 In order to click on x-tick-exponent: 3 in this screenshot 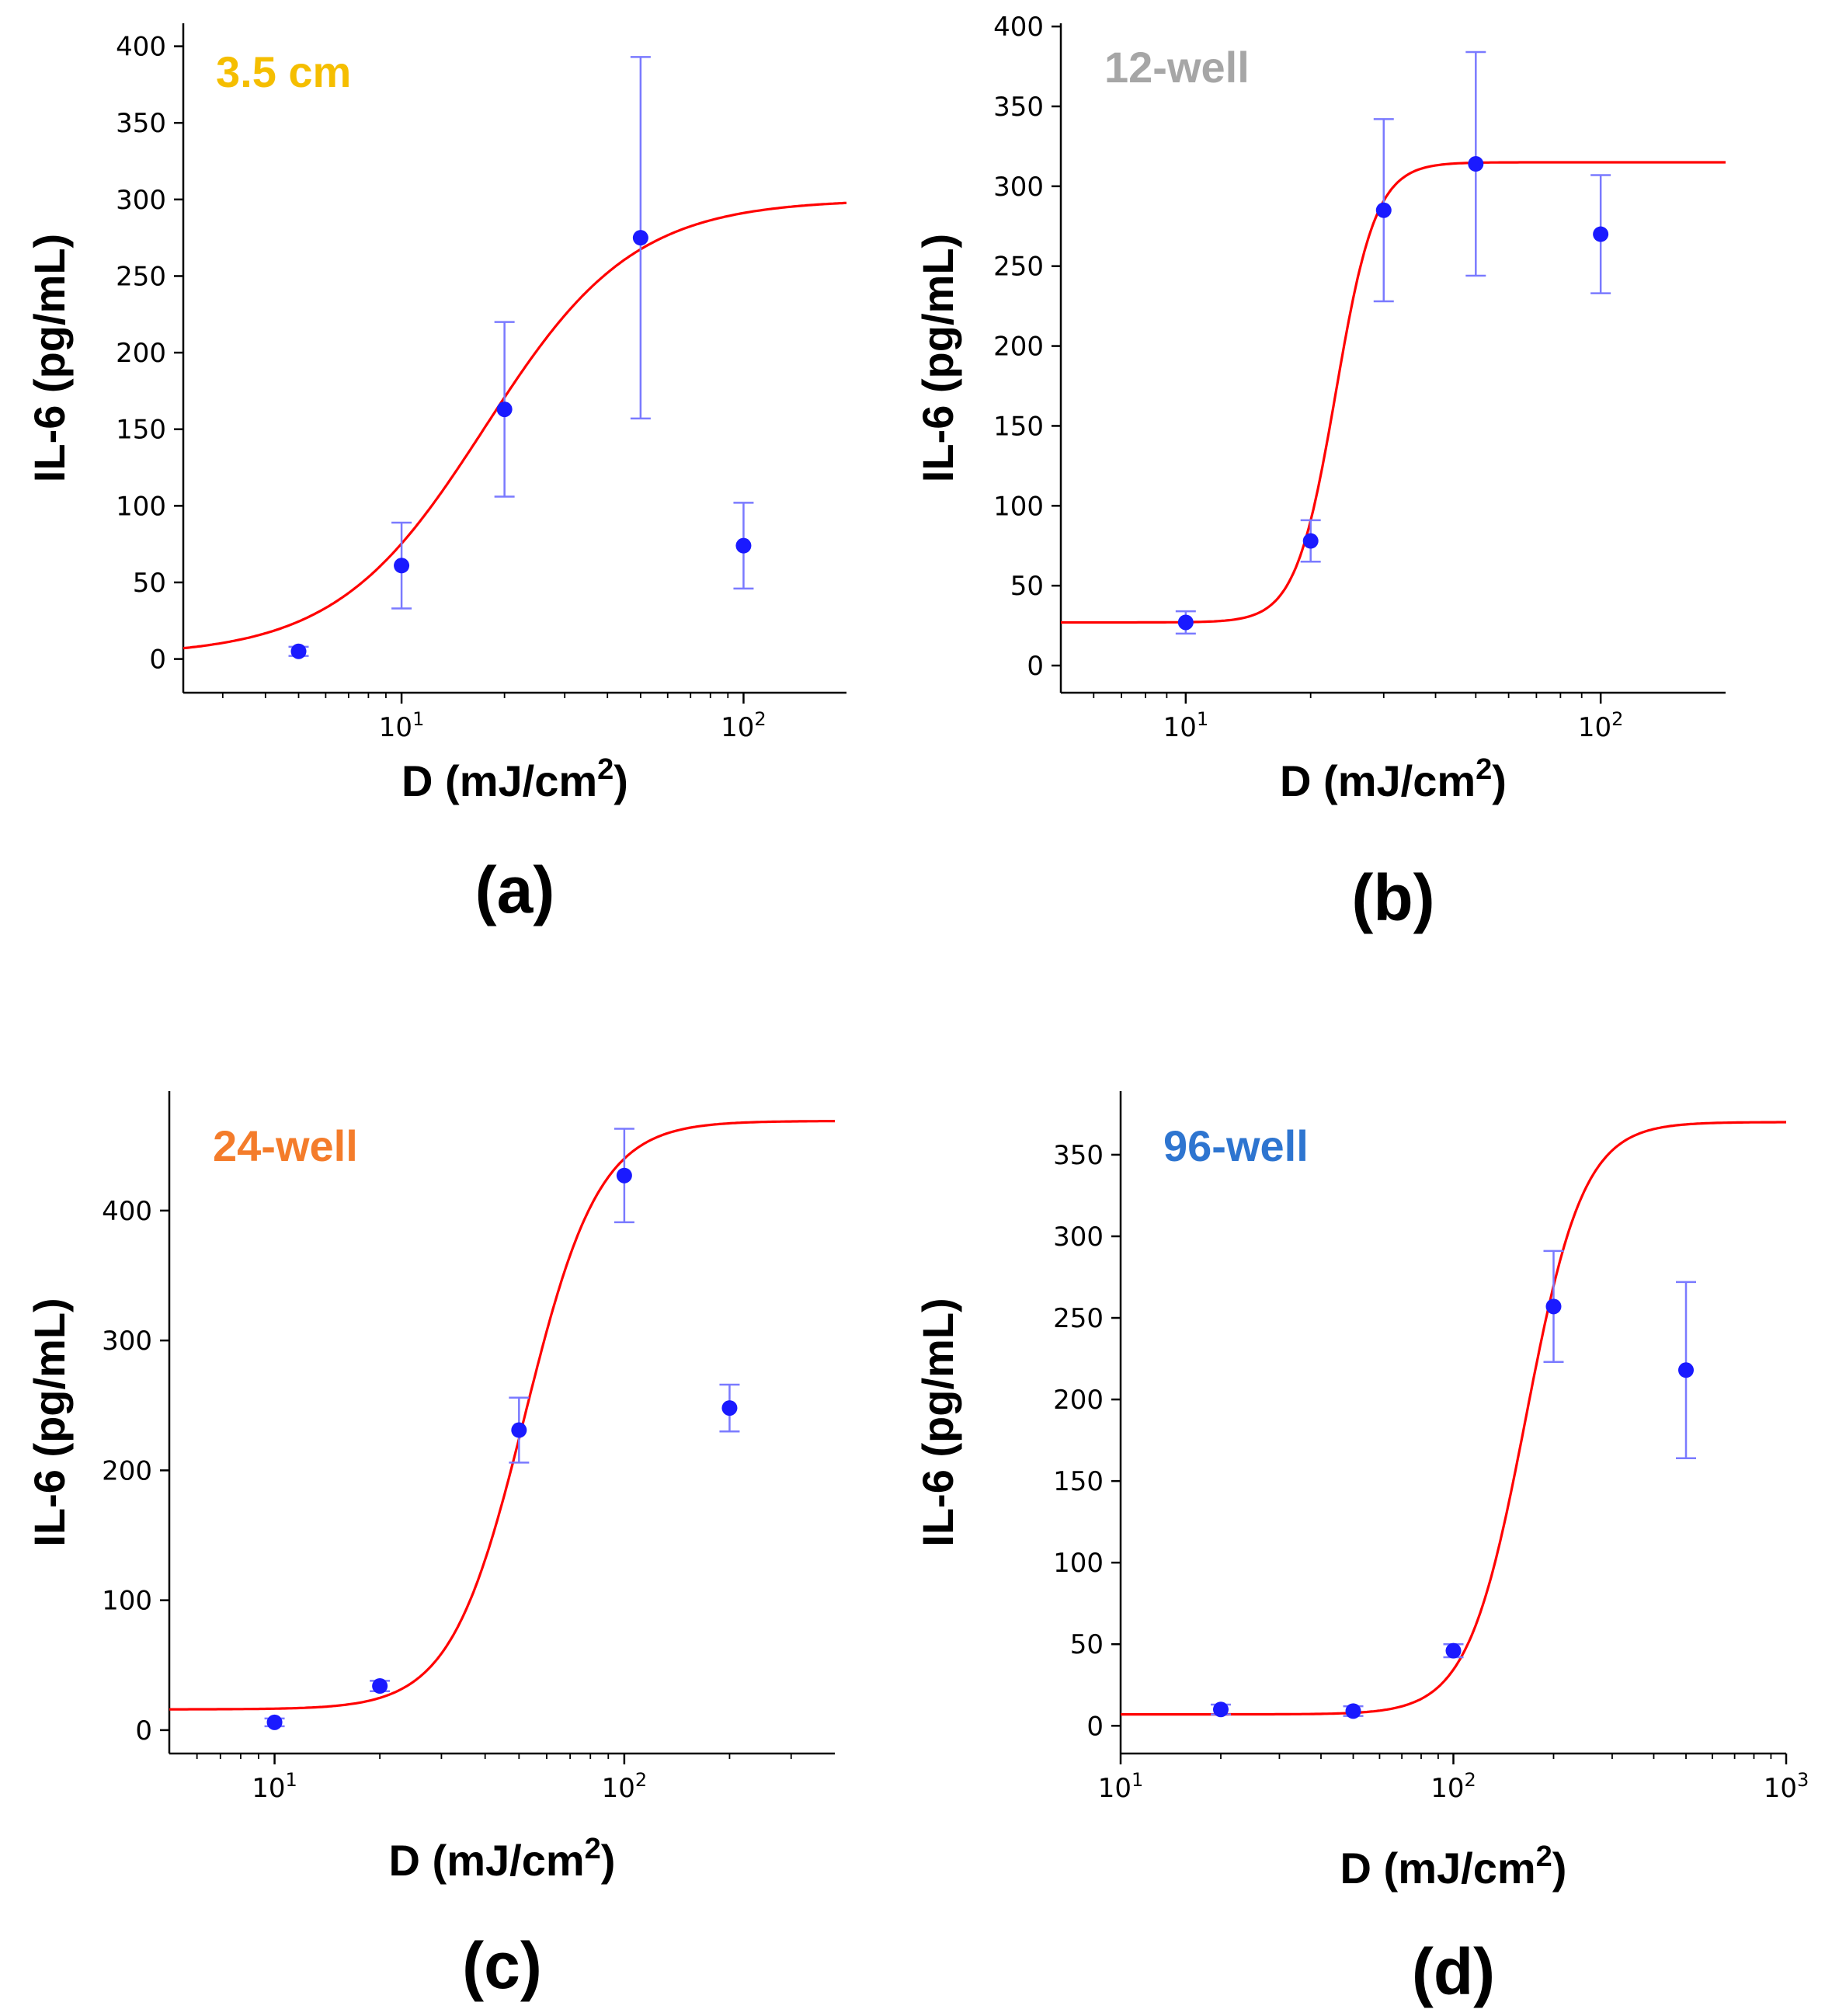, I will do `click(1803, 1780)`.